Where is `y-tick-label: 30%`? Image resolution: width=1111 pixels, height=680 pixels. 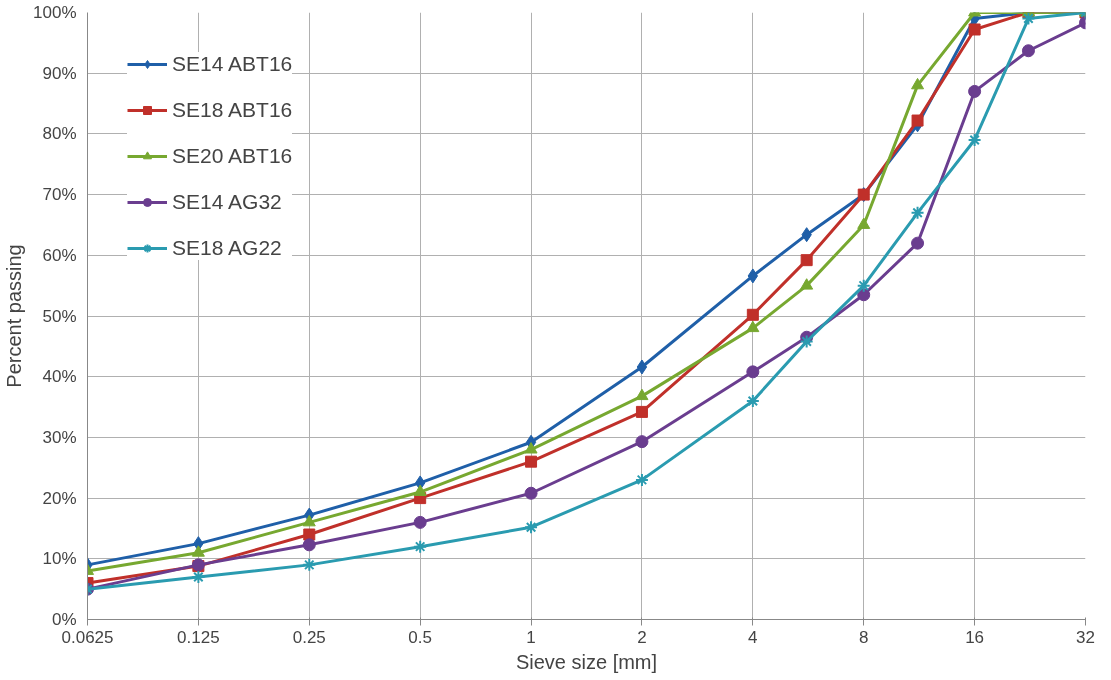 y-tick-label: 30% is located at coordinates (59, 437).